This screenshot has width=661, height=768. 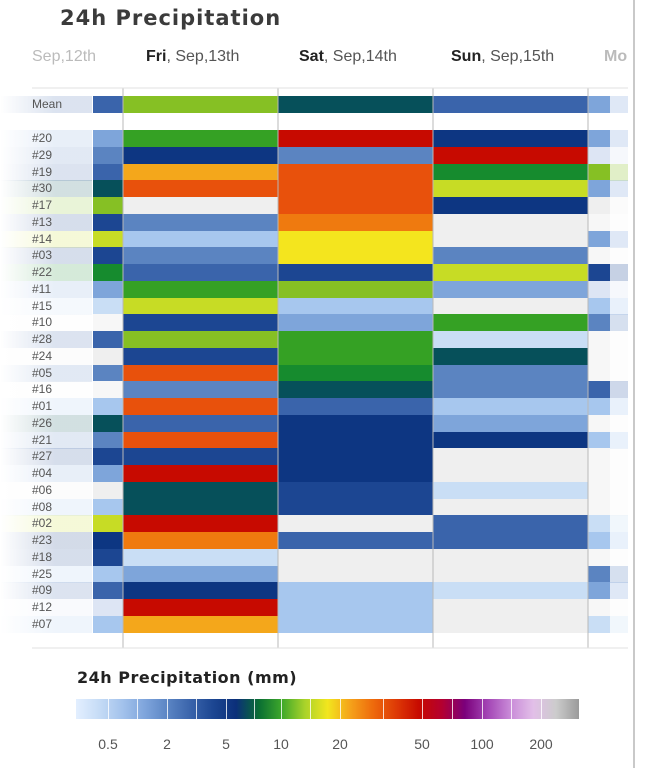 What do you see at coordinates (46, 323) in the screenshot?
I see `row-label: #10` at bounding box center [46, 323].